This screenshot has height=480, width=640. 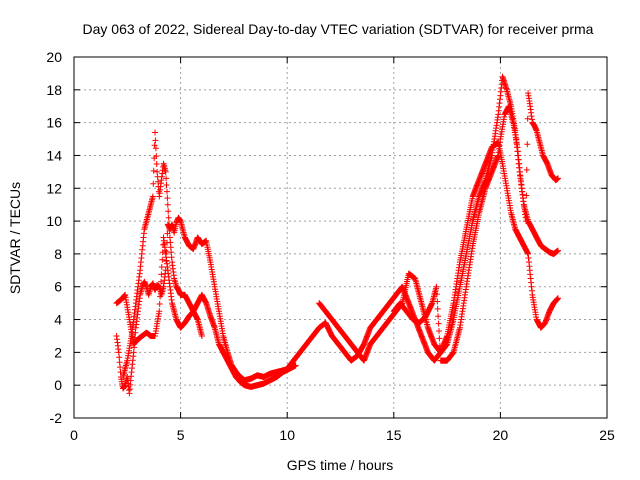 I want to click on x-tick-label: 10, so click(x=287, y=435).